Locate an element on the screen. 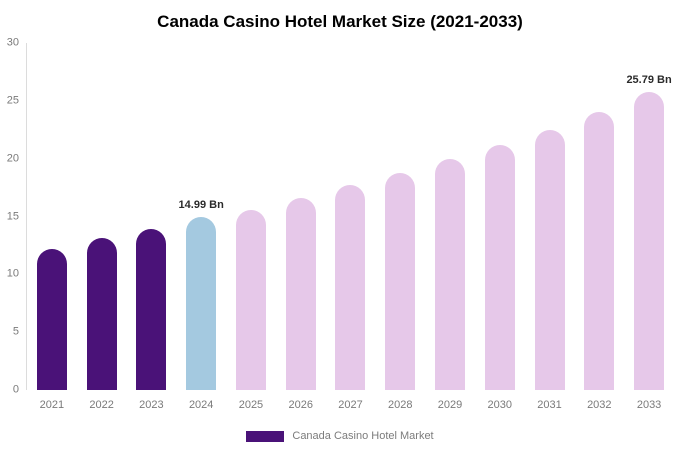 The height and width of the screenshot is (450, 680). x-tick-label: 2026 is located at coordinates (300, 405).